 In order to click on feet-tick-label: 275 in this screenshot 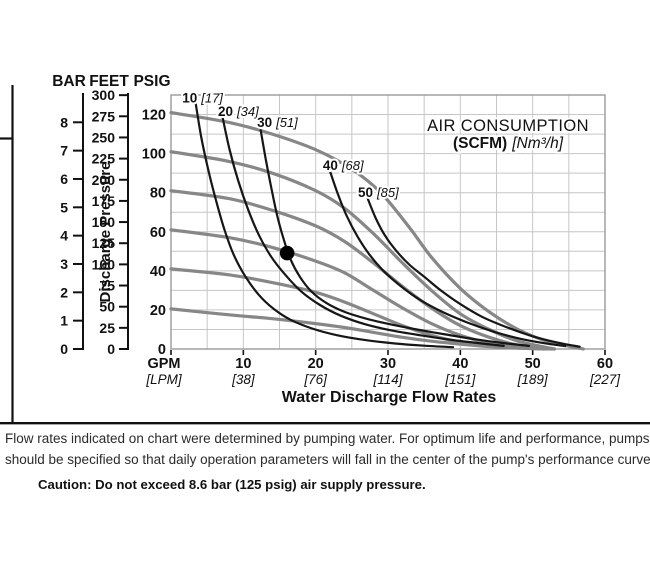, I will do `click(104, 116)`.